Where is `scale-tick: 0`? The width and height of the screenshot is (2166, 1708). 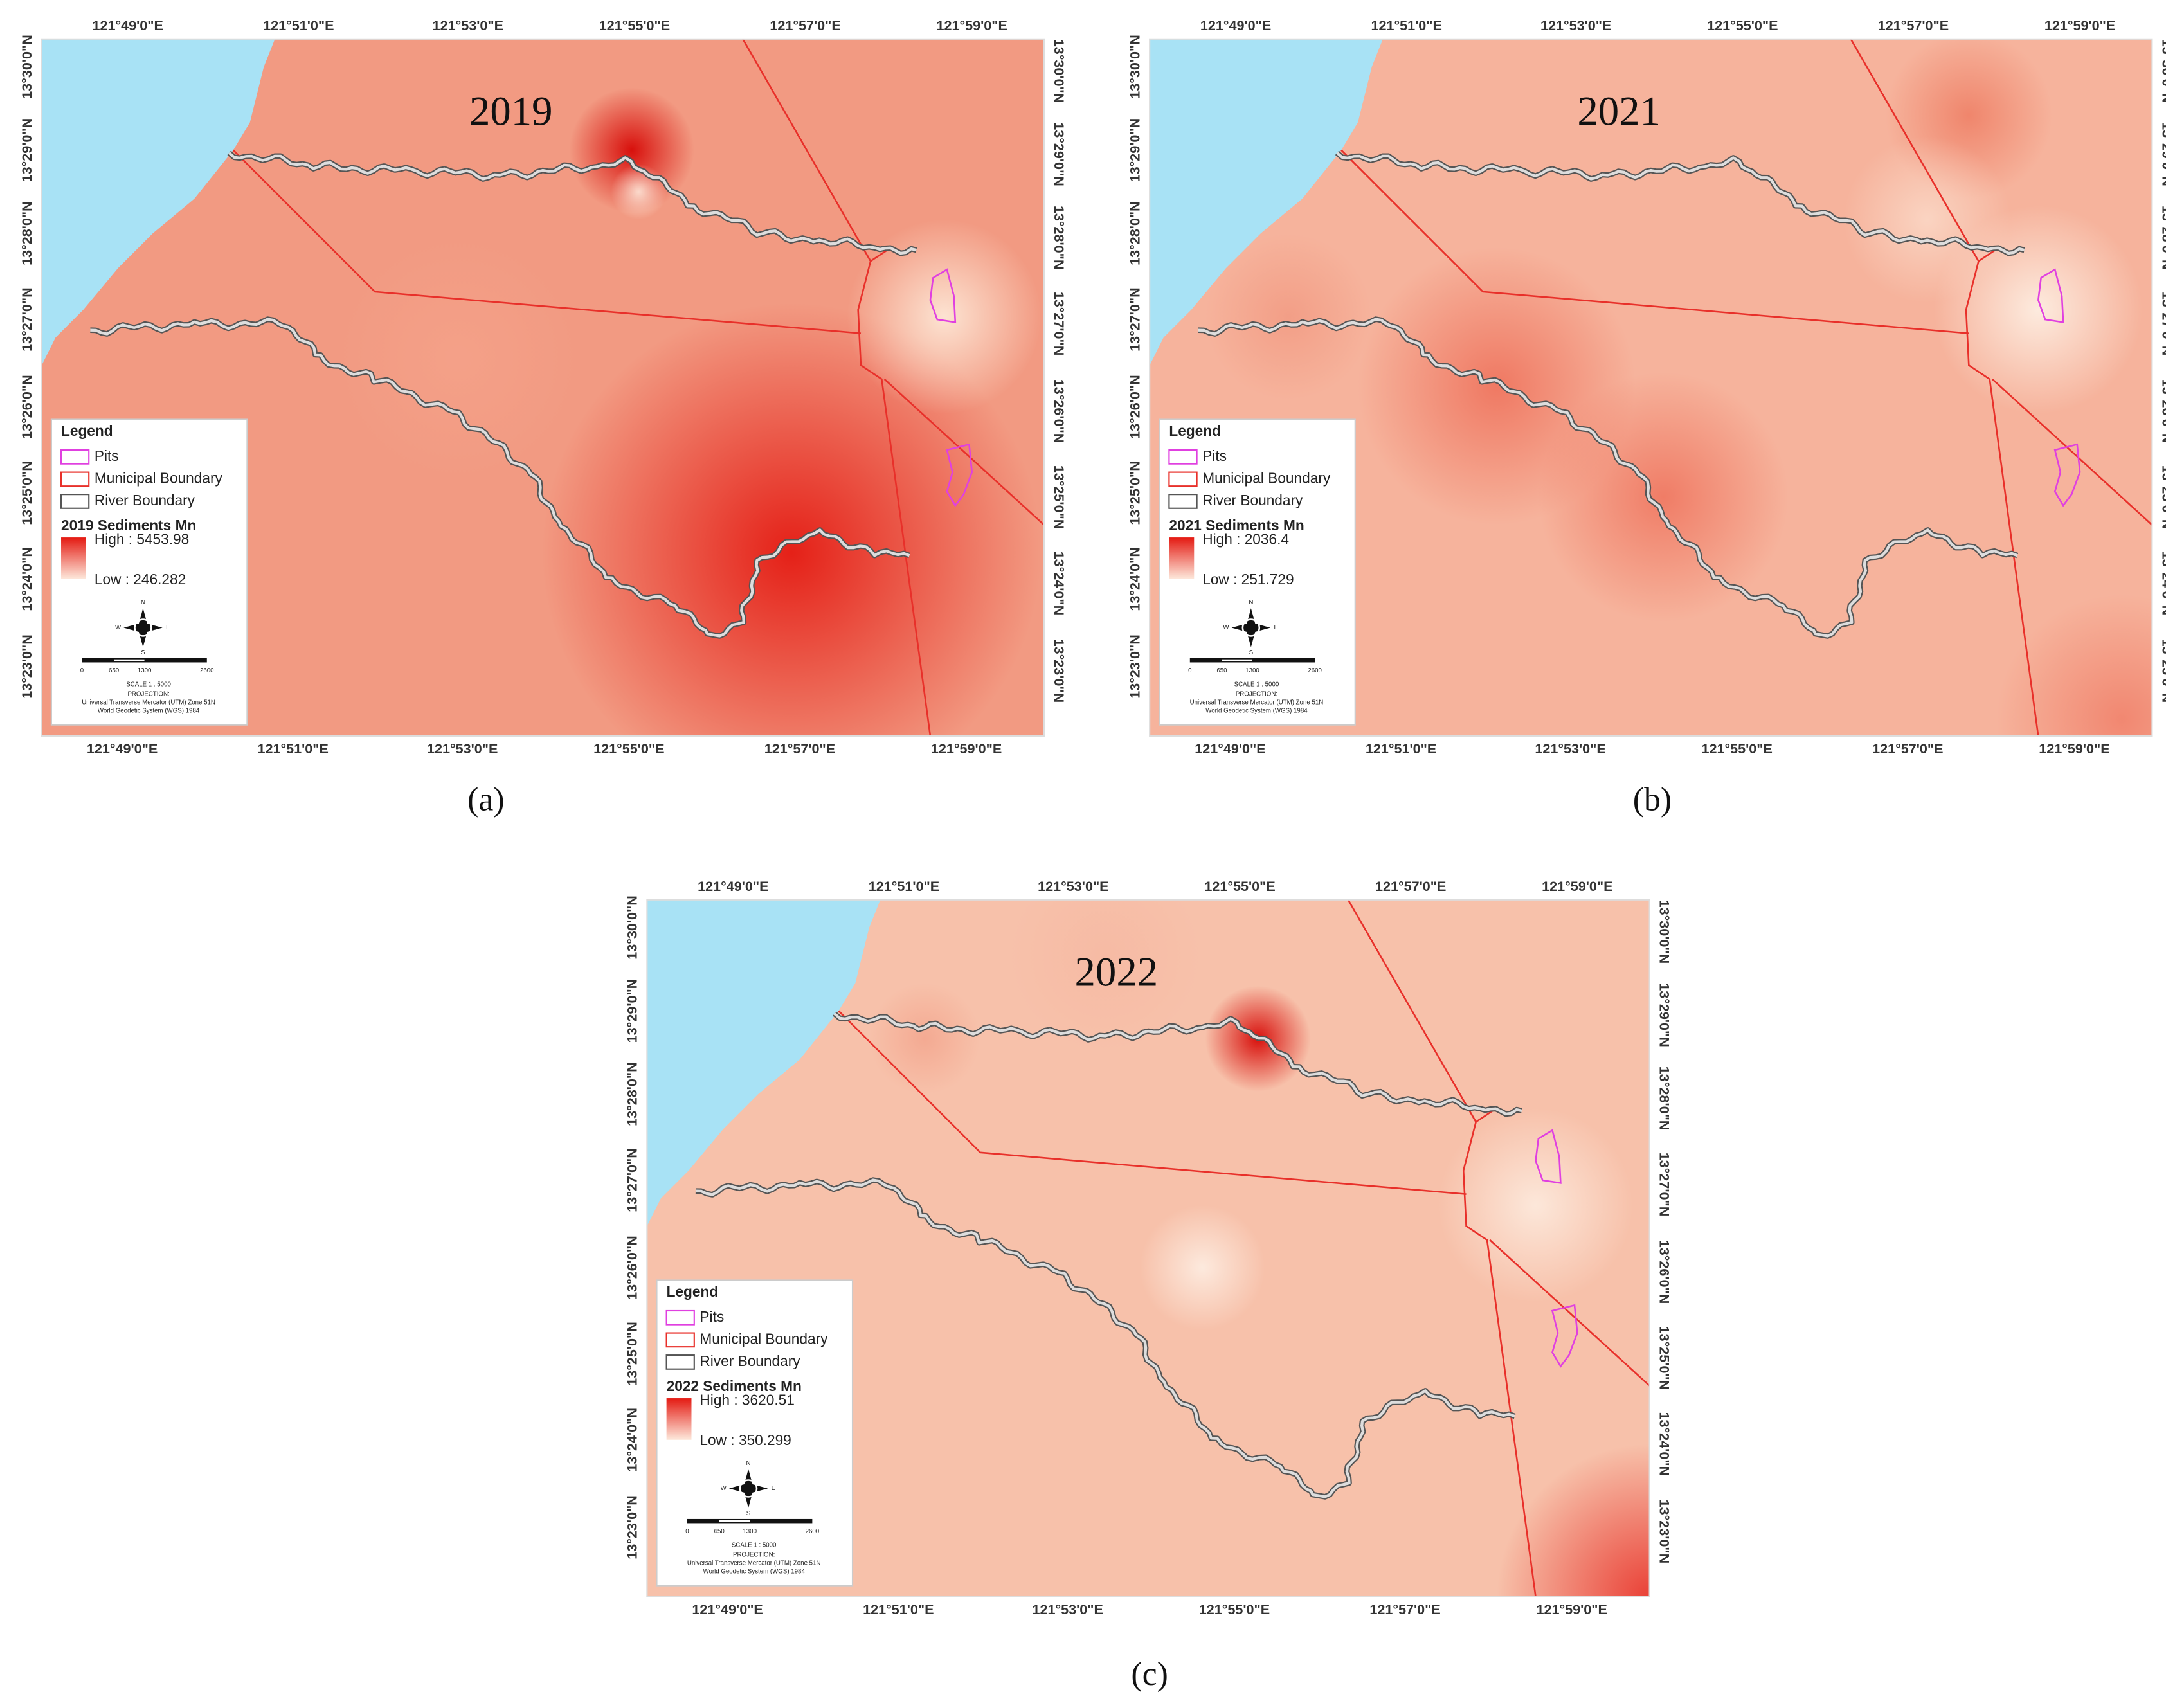
scale-tick: 0 is located at coordinates (1190, 670).